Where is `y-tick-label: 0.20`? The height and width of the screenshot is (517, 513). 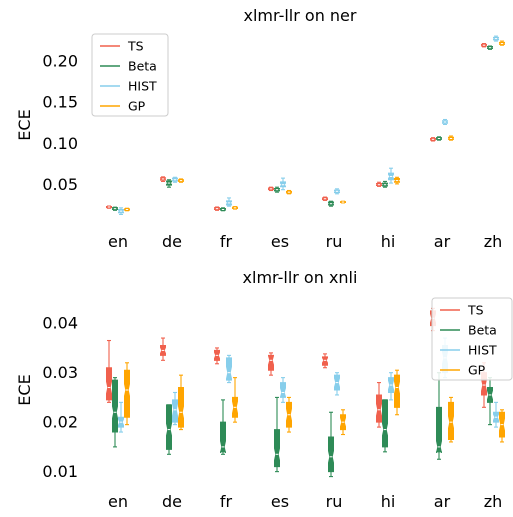 y-tick-label: 0.20 is located at coordinates (60, 60).